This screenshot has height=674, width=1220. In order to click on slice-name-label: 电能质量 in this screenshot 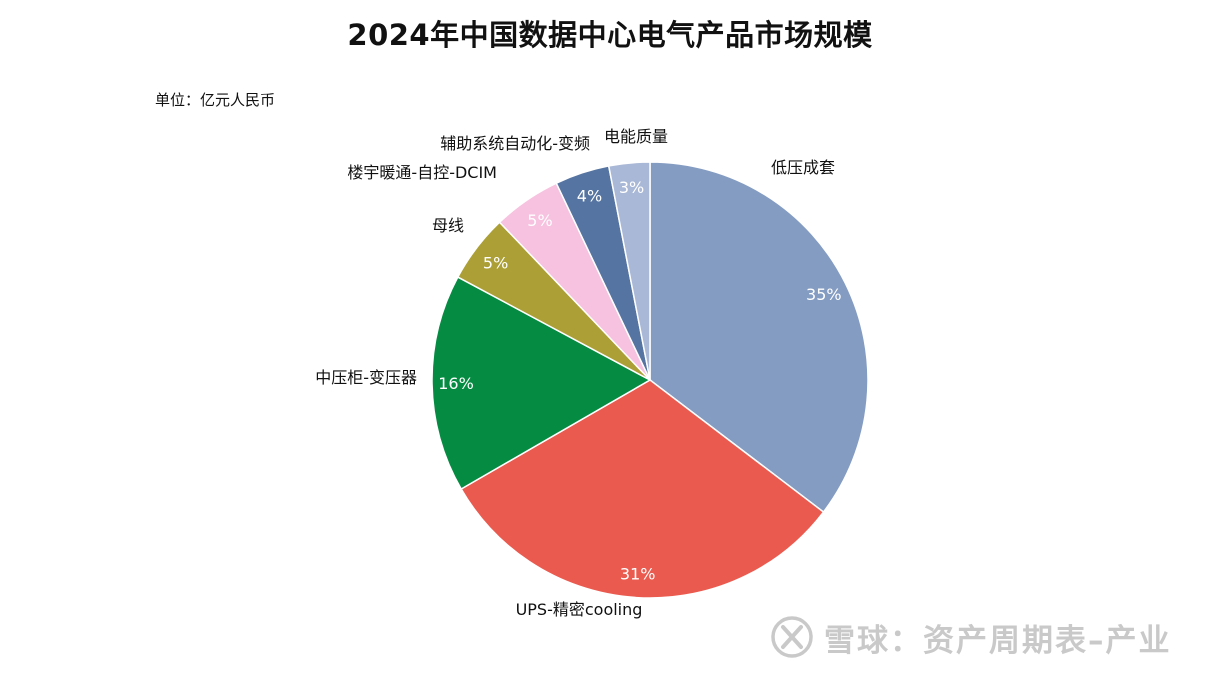, I will do `click(636, 136)`.